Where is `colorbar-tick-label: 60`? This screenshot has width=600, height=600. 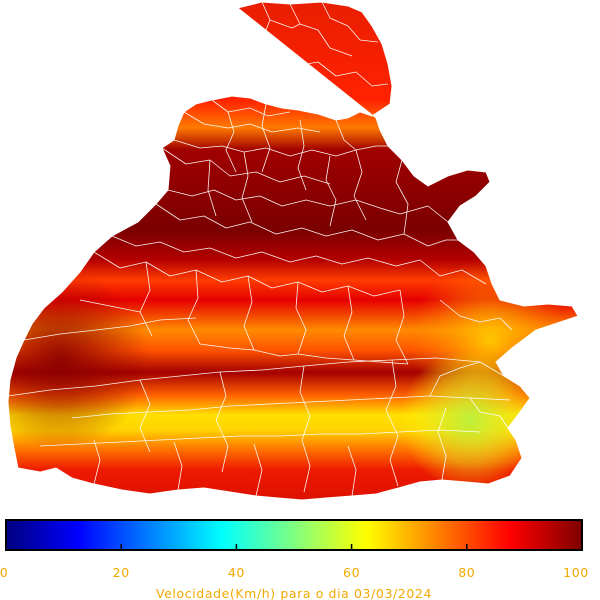
colorbar-tick-label: 60 is located at coordinates (351, 572).